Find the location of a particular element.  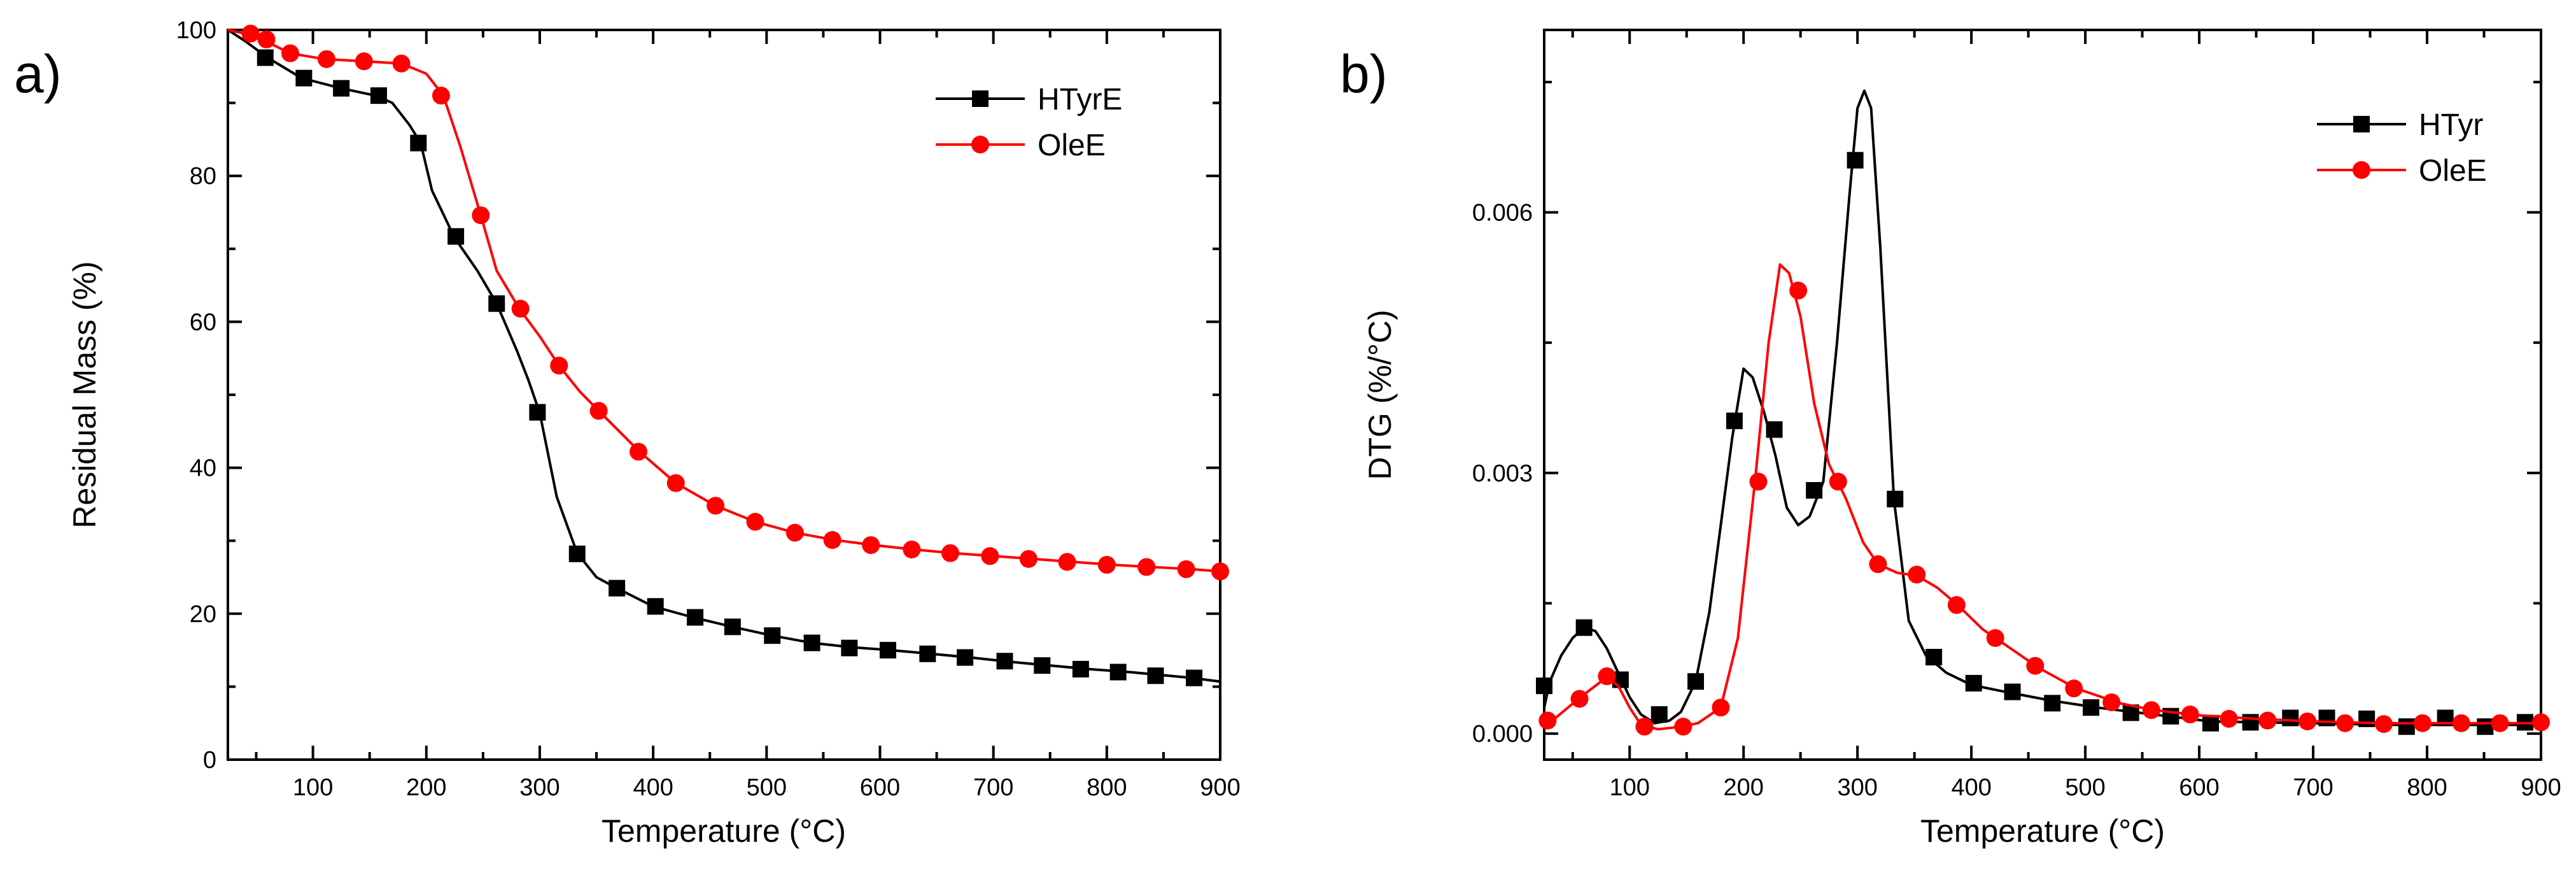

x-tick-label-a: 400 is located at coordinates (653, 788).